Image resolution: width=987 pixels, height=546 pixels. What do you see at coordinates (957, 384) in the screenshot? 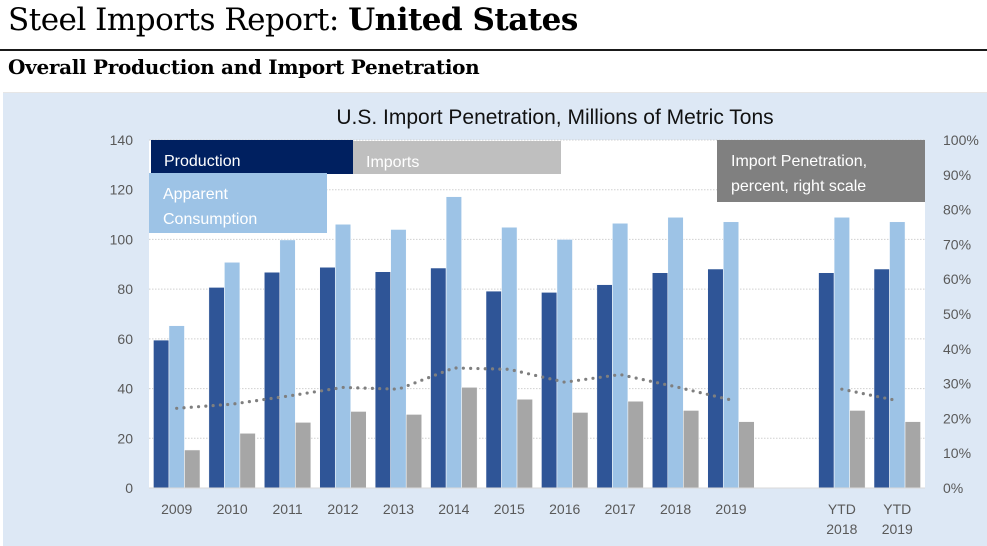
I see `y2-tick-label: 30%` at bounding box center [957, 384].